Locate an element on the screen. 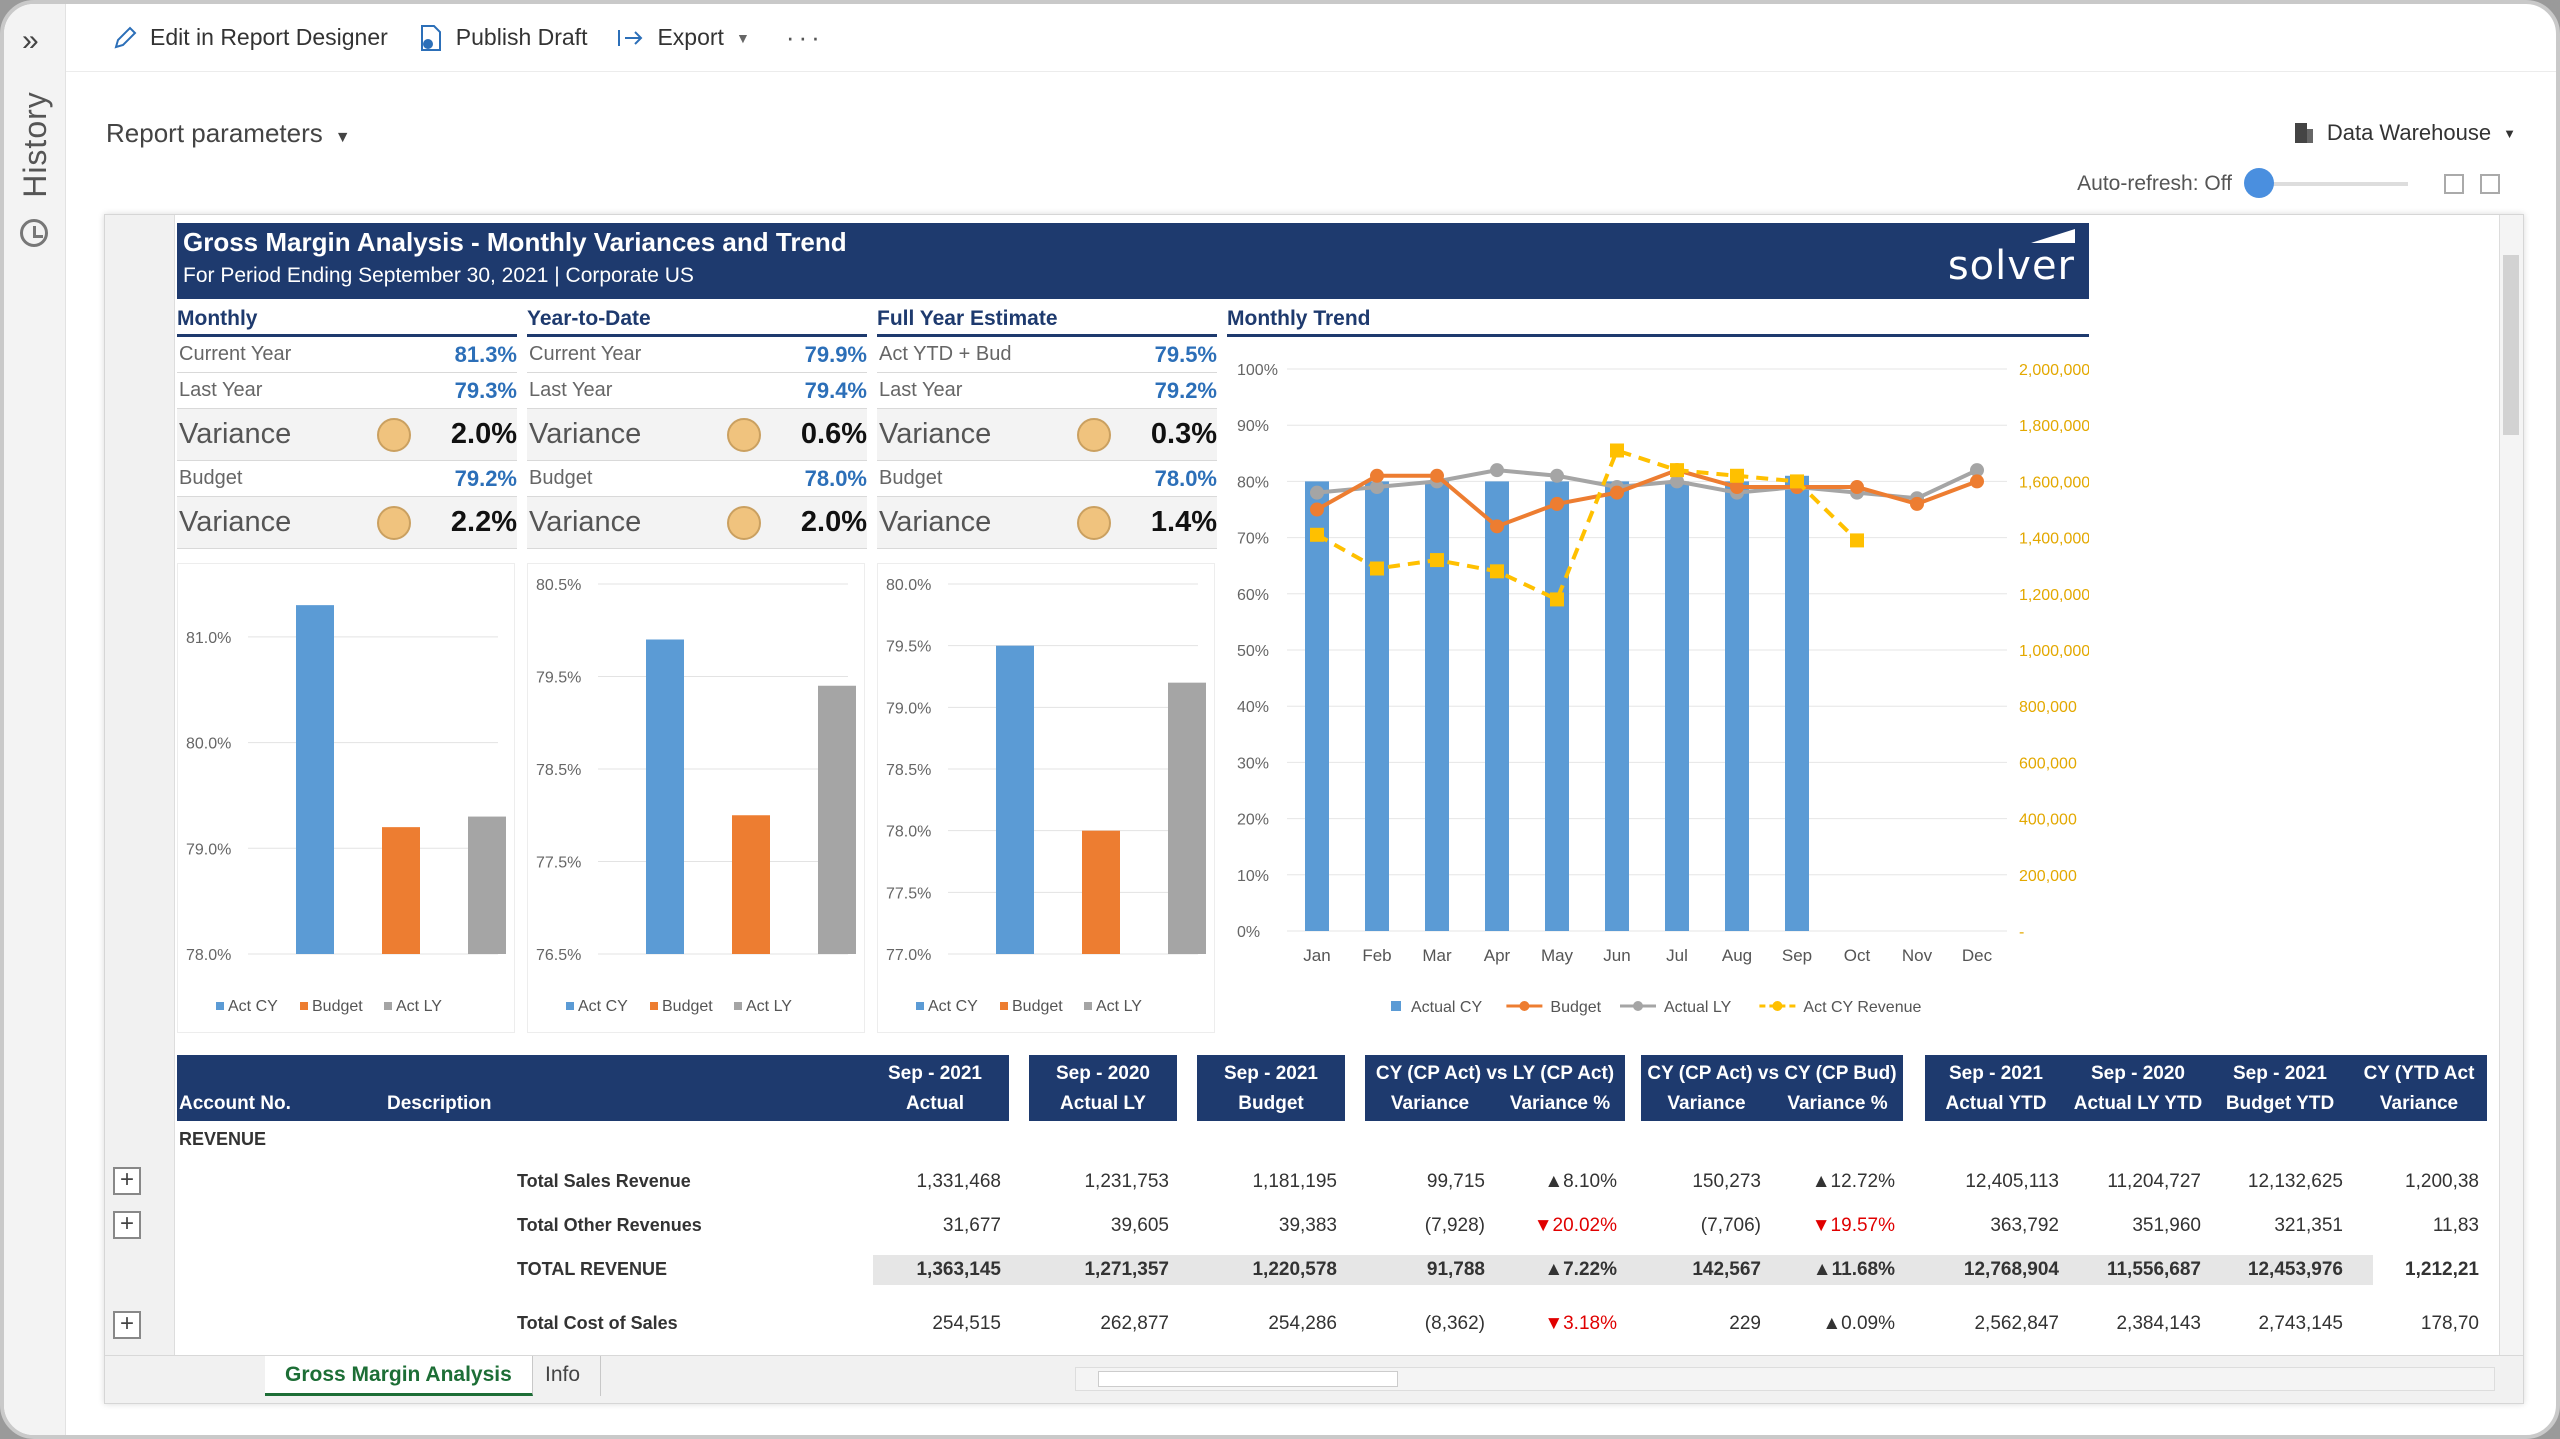 This screenshot has height=1439, width=2560. pencil-icon is located at coordinates (125, 37).